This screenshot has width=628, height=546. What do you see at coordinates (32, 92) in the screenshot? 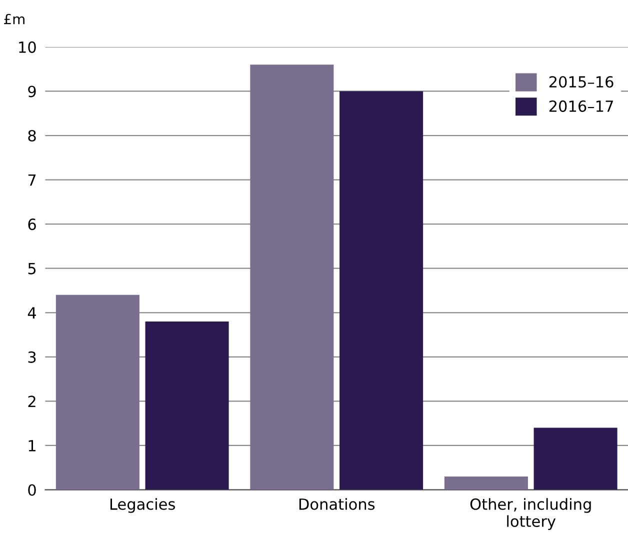
I see `y-tick-label: 9` at bounding box center [32, 92].